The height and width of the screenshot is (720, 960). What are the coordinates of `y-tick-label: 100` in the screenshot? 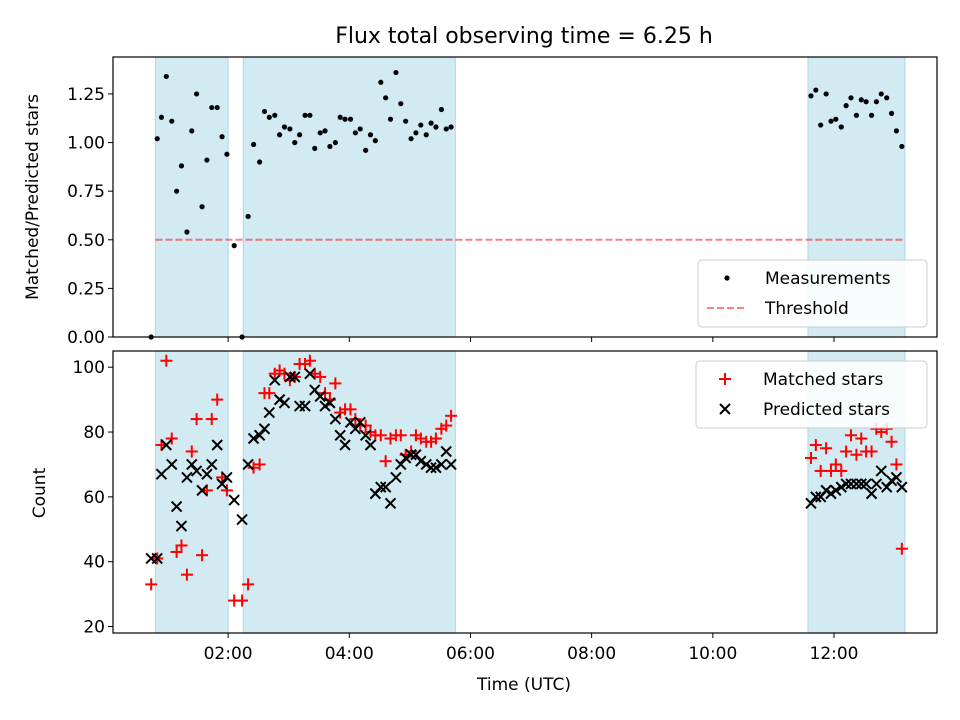 It's located at (89, 368).